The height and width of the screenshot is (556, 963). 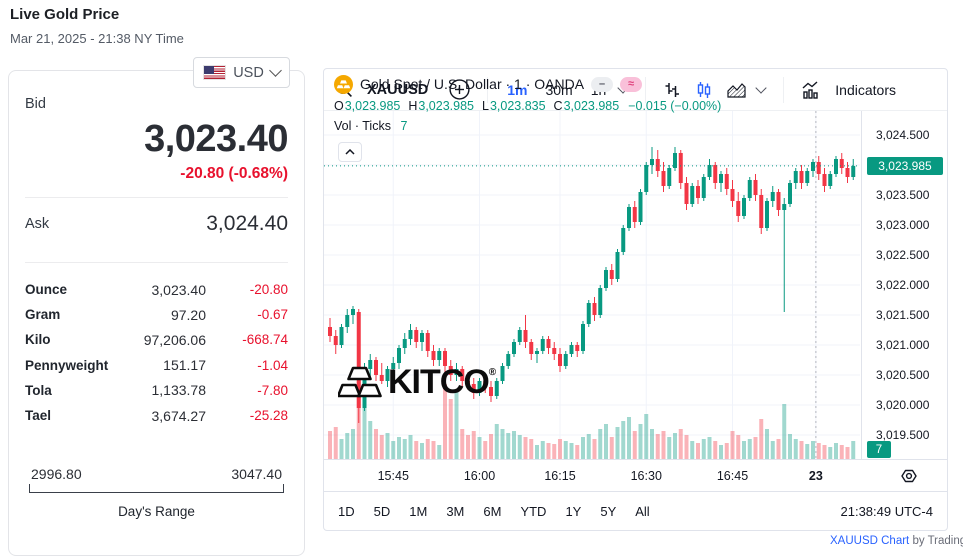 What do you see at coordinates (887, 511) in the screenshot?
I see `clock: 21:38:49 UTC-4` at bounding box center [887, 511].